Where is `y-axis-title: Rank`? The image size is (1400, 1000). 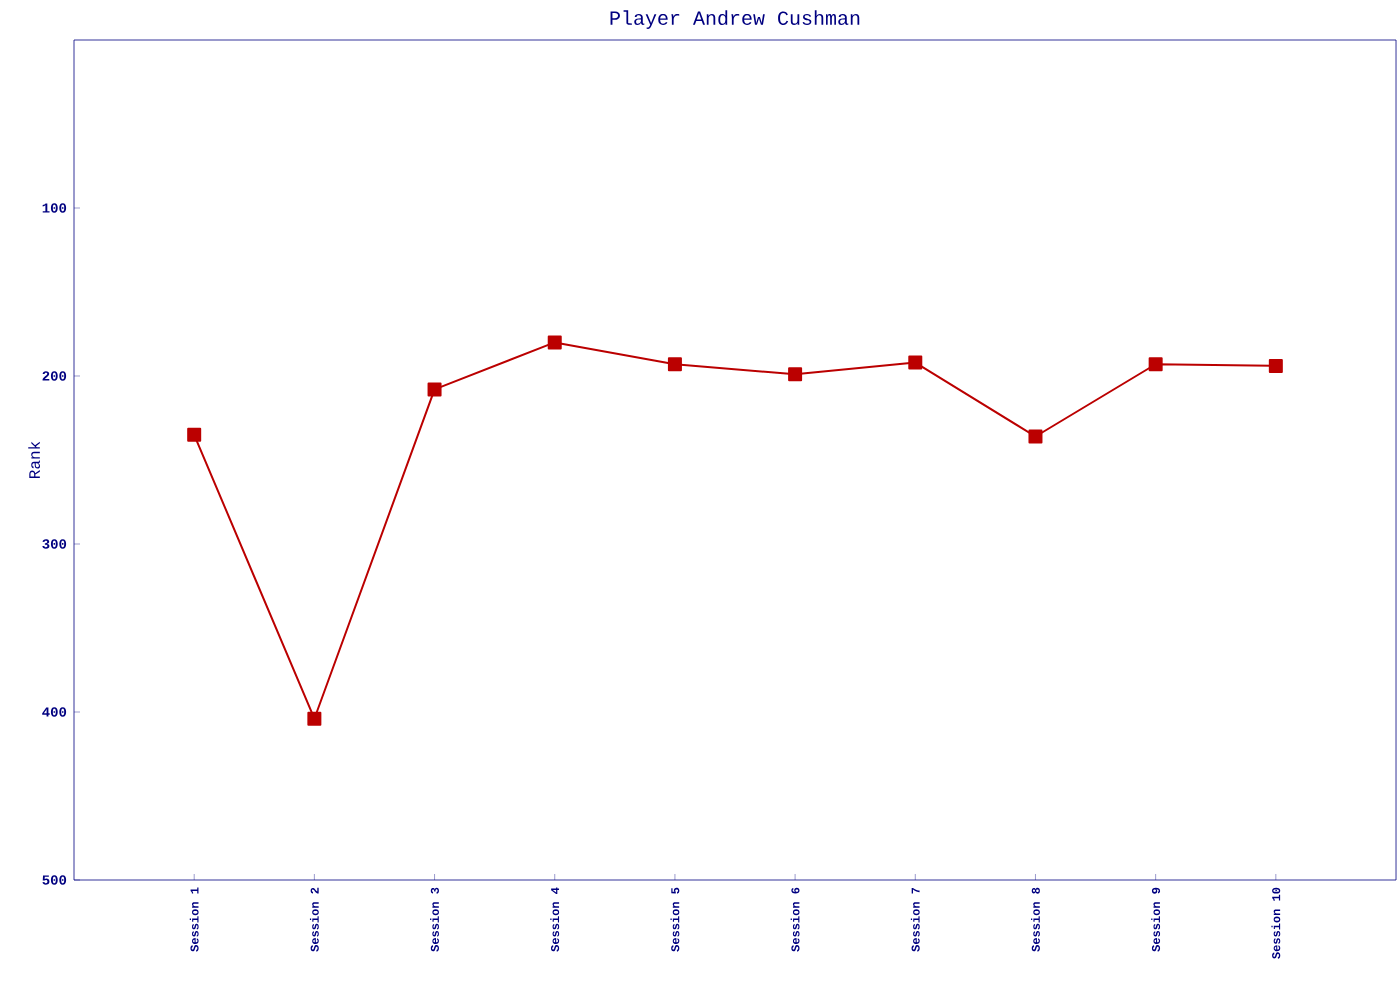 y-axis-title: Rank is located at coordinates (34, 459).